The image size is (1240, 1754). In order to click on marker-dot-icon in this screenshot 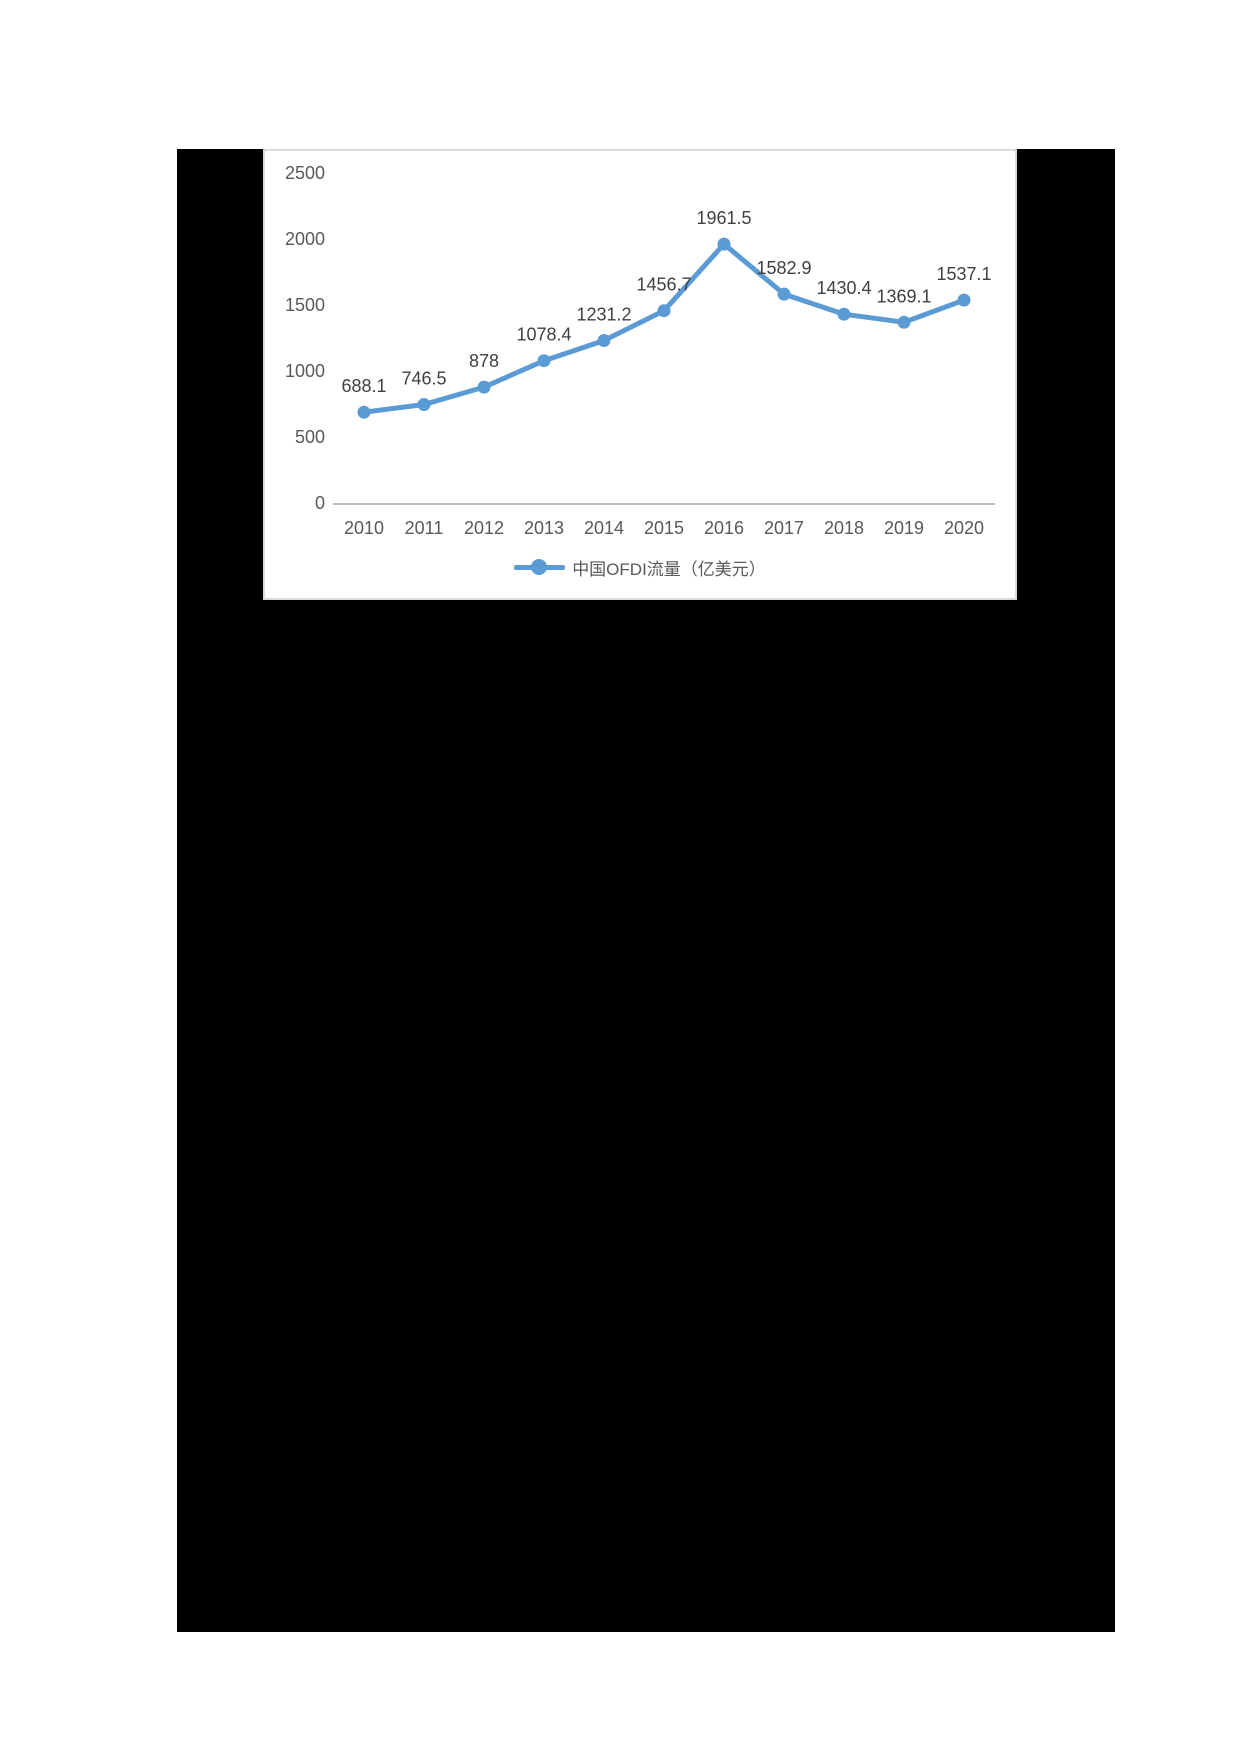, I will do `click(539, 567)`.